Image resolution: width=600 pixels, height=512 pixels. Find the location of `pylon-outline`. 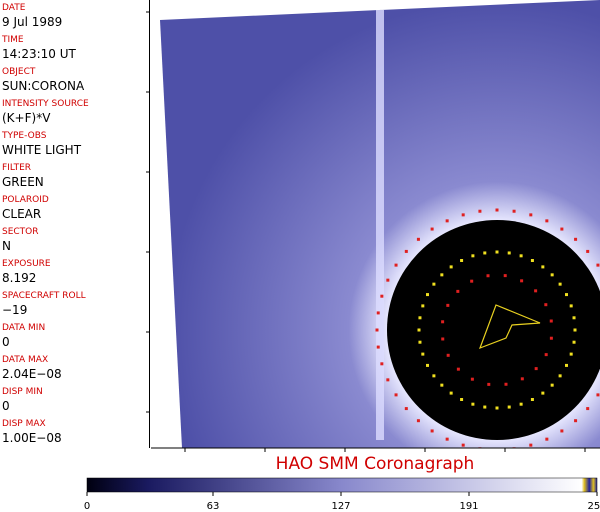

pylon-outline is located at coordinates (509, 327).